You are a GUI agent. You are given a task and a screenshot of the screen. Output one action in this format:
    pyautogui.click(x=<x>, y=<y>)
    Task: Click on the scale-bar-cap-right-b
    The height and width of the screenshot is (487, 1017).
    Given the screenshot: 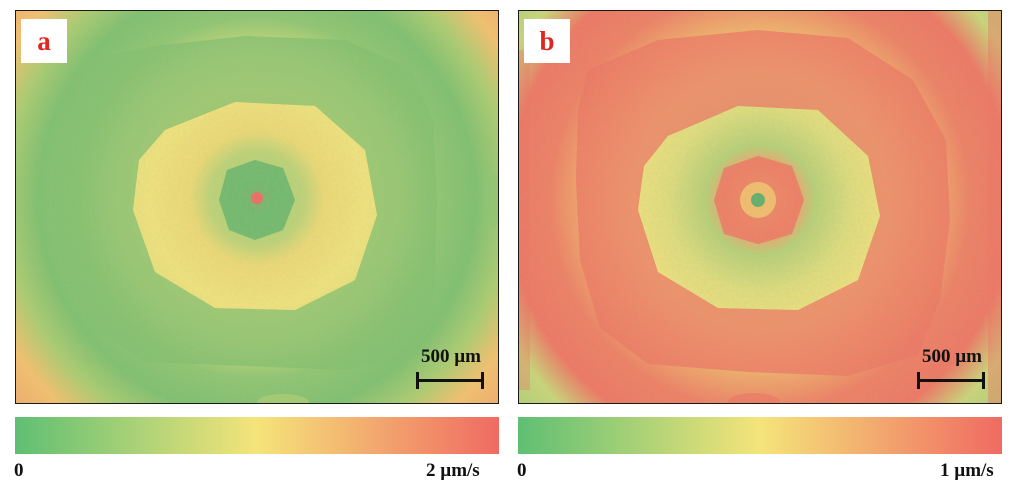 What is the action you would take?
    pyautogui.click(x=983, y=380)
    